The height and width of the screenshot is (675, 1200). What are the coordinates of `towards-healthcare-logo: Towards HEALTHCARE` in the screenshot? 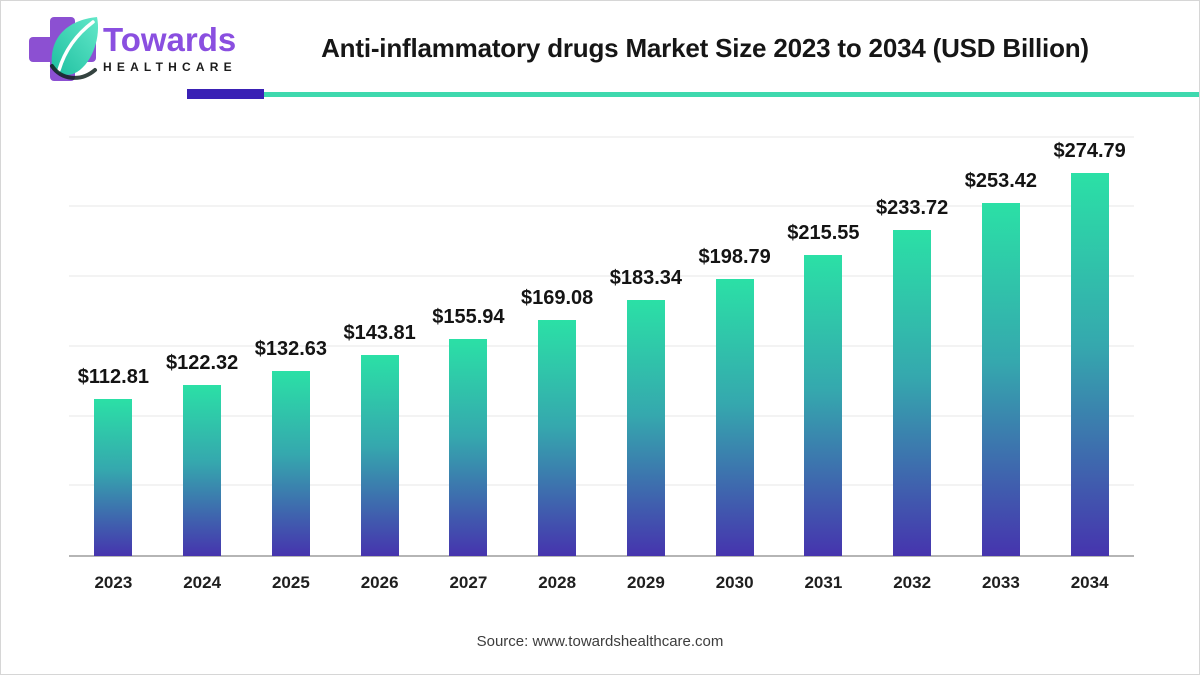 It's located at (144, 50).